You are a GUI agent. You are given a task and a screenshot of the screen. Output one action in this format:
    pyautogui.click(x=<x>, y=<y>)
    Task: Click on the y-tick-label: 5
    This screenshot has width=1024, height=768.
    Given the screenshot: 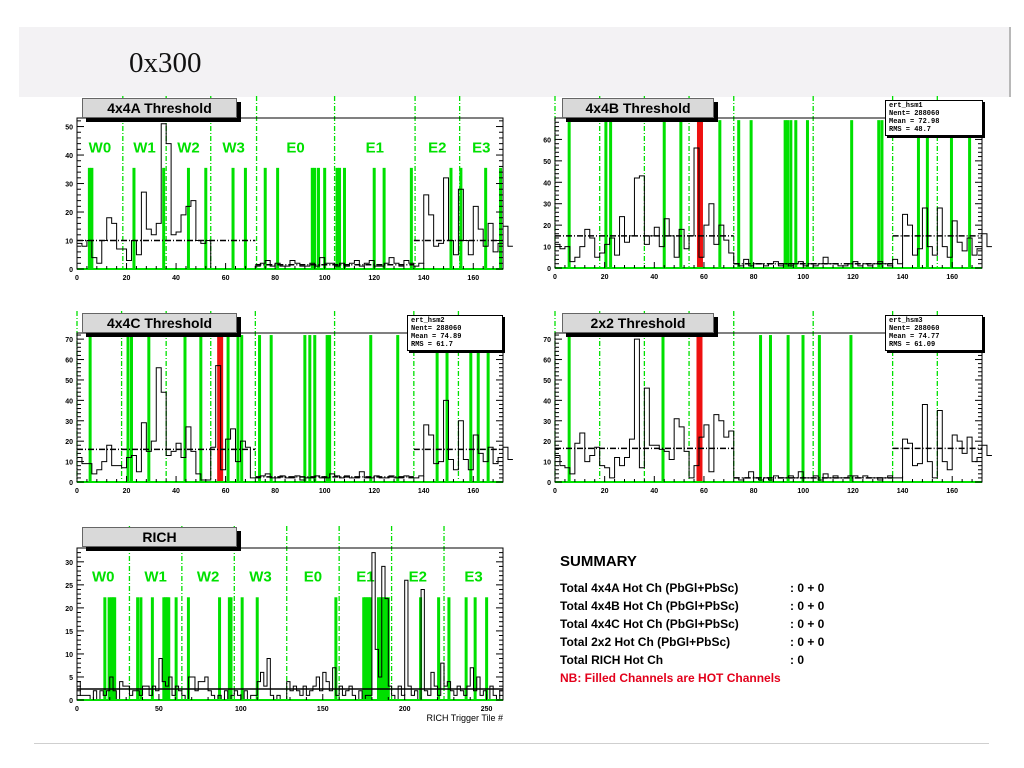 What is the action you would take?
    pyautogui.click(x=71, y=678)
    